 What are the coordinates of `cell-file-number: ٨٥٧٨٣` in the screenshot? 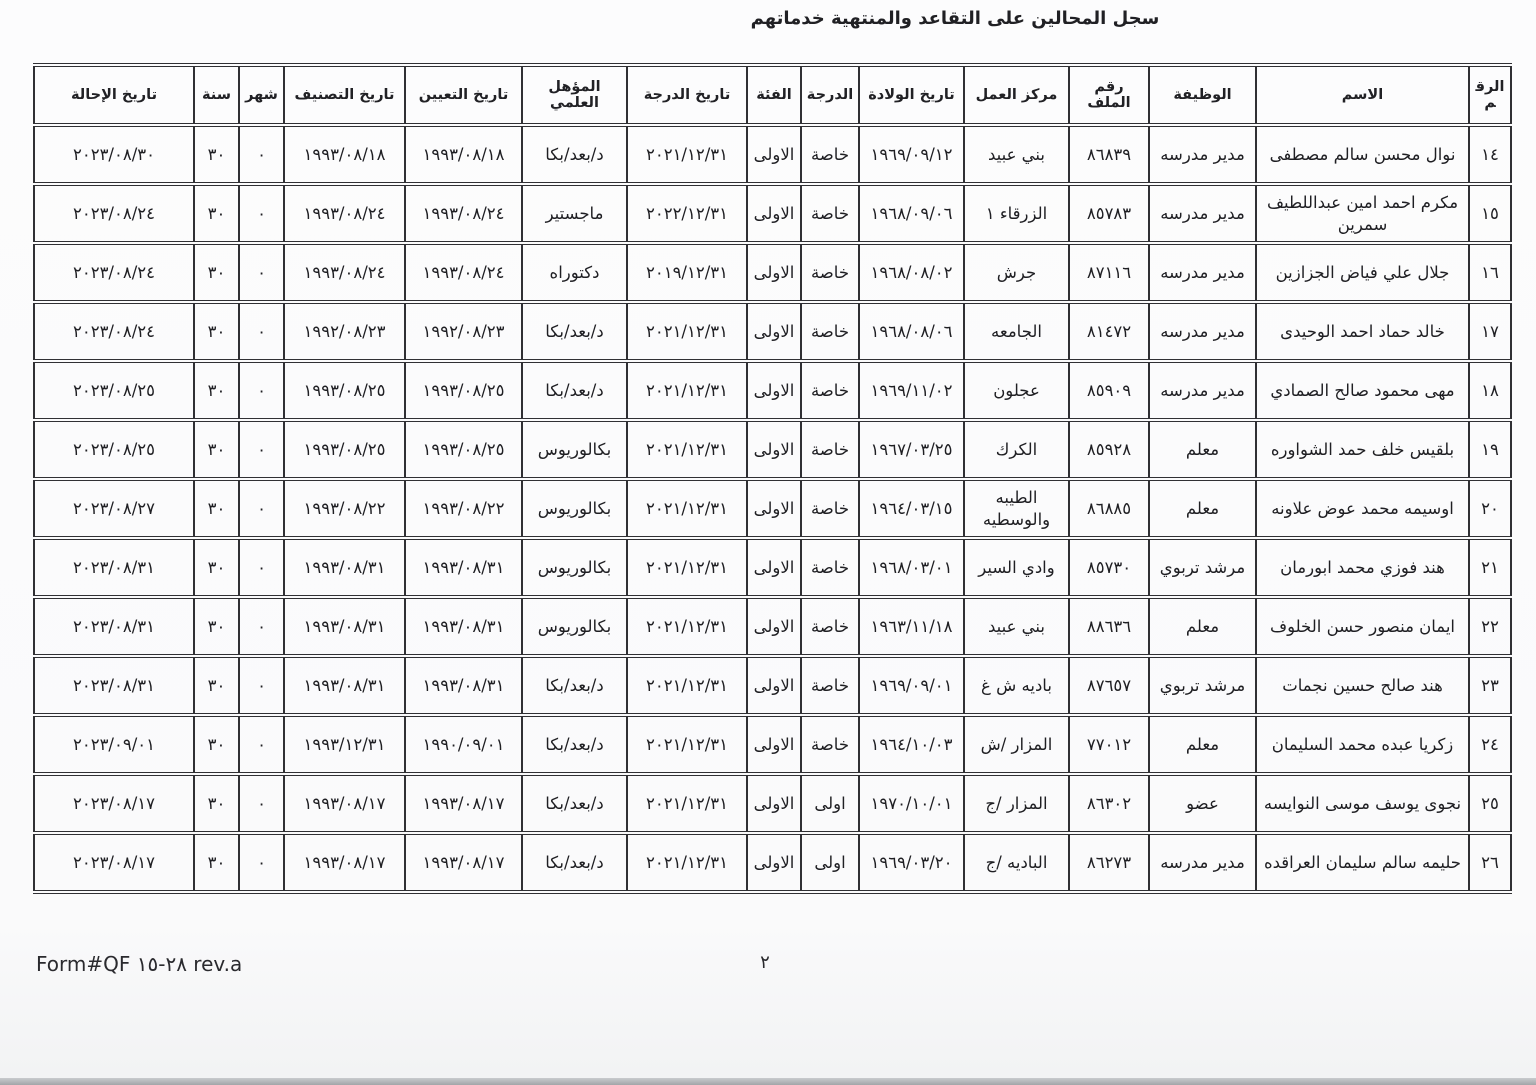 It's located at (1109, 213).